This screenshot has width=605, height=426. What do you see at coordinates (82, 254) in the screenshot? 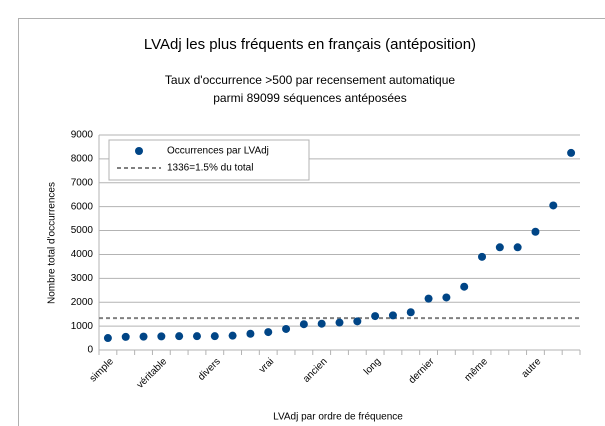
I see `y-tick-label: 4000` at bounding box center [82, 254].